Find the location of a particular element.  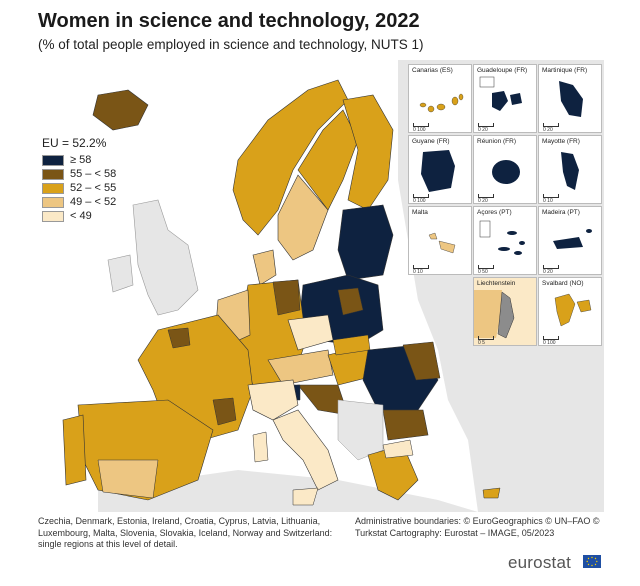

uk-ireland is located at coordinates (153, 257).